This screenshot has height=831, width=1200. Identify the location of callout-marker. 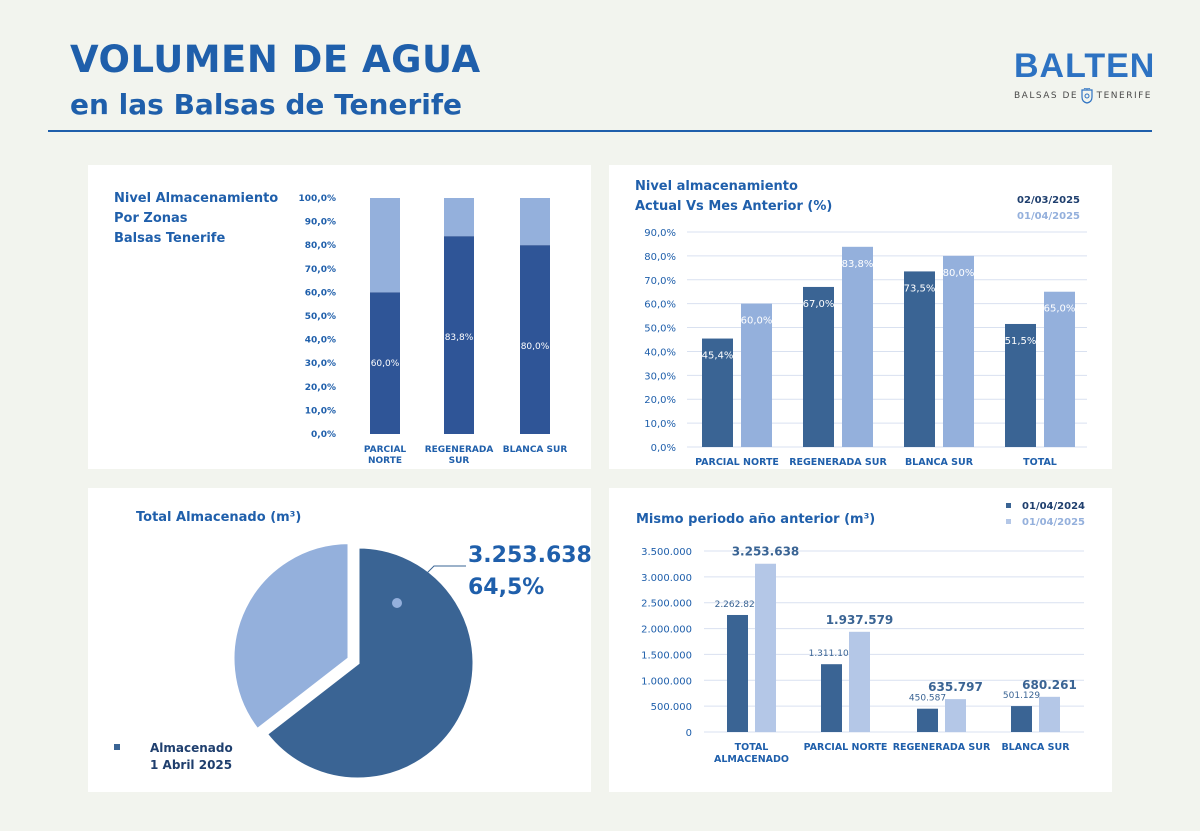
(397, 603).